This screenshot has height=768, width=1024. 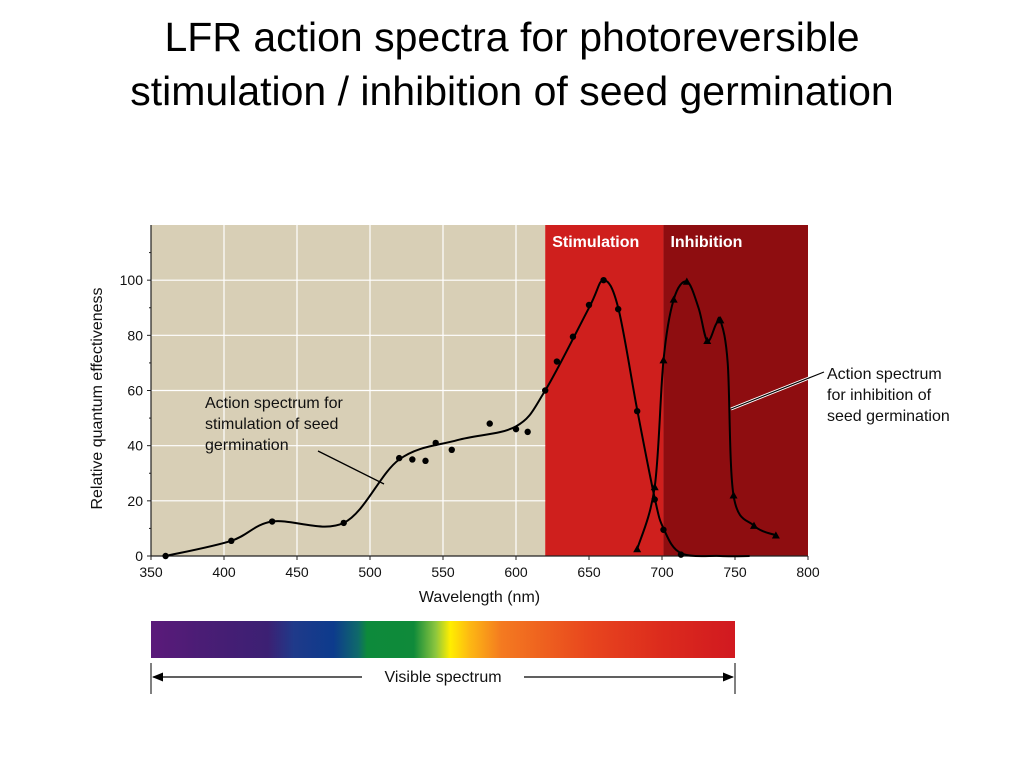 I want to click on annotation-stimulation-leader, so click(x=351, y=467).